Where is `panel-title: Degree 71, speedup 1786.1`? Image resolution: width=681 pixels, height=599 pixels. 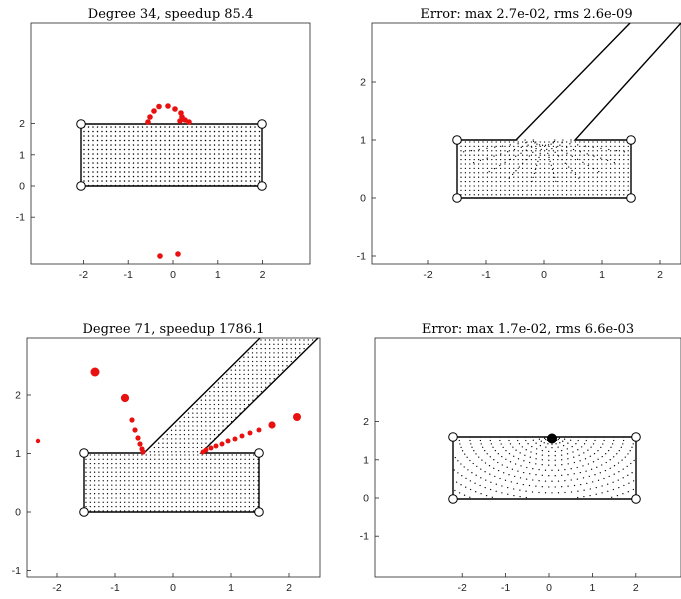
panel-title: Degree 71, speedup 1786.1 is located at coordinates (174, 329).